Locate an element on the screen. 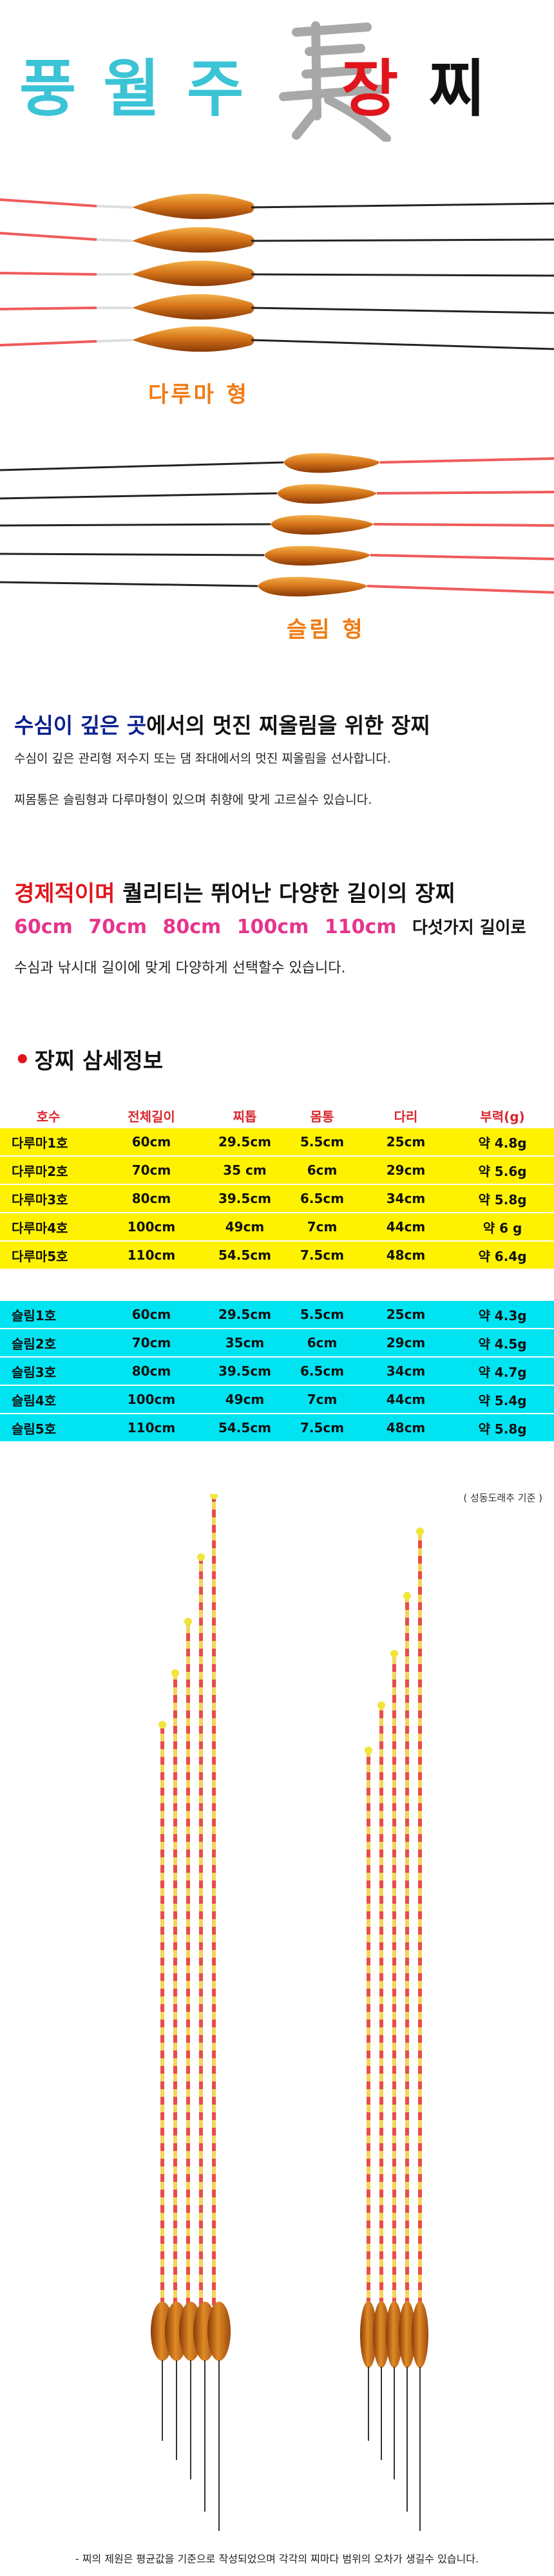 The width and height of the screenshot is (554, 2576). cell-buoyancy: 약 6.4g is located at coordinates (503, 1255).